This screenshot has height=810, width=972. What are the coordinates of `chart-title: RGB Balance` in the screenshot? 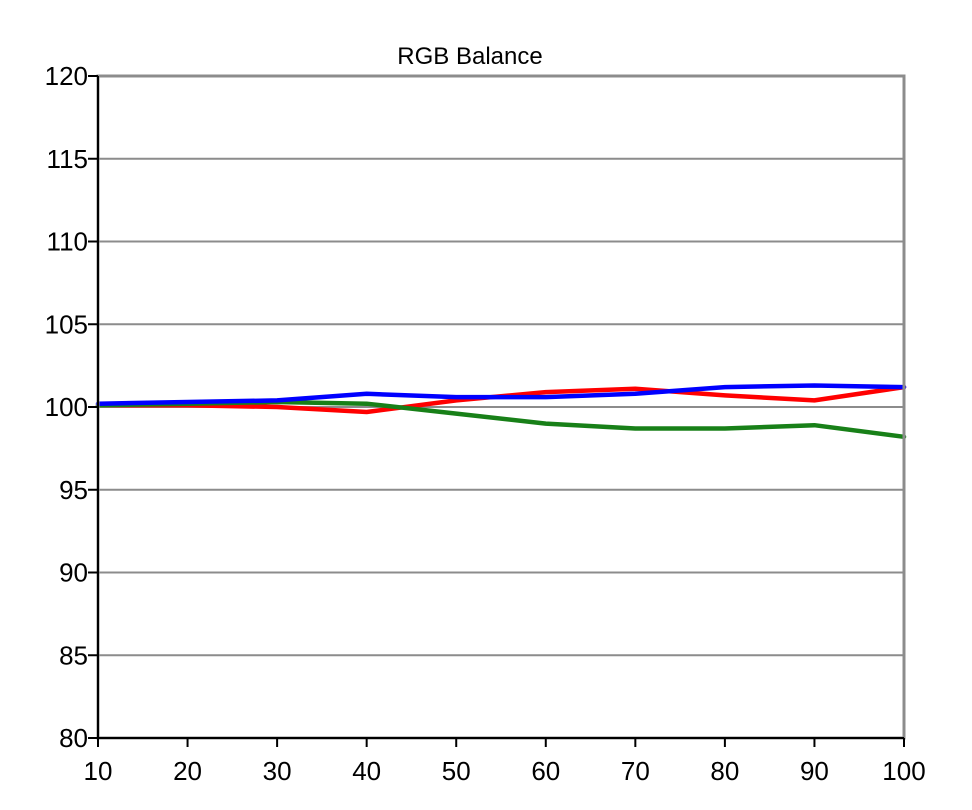 It's located at (469, 56).